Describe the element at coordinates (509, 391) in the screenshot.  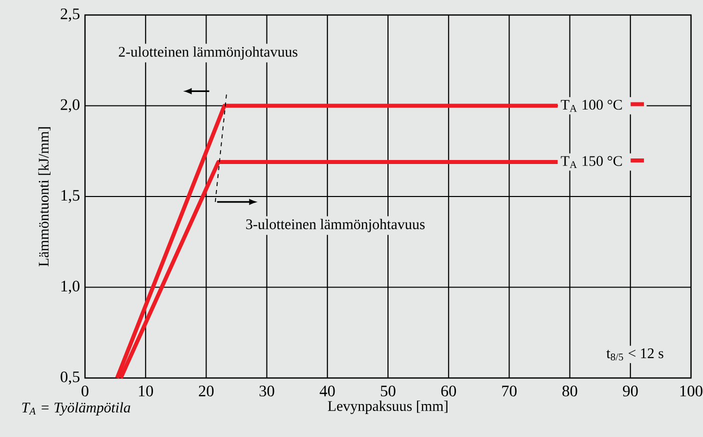
I see `x-tick-label: 70` at that location.